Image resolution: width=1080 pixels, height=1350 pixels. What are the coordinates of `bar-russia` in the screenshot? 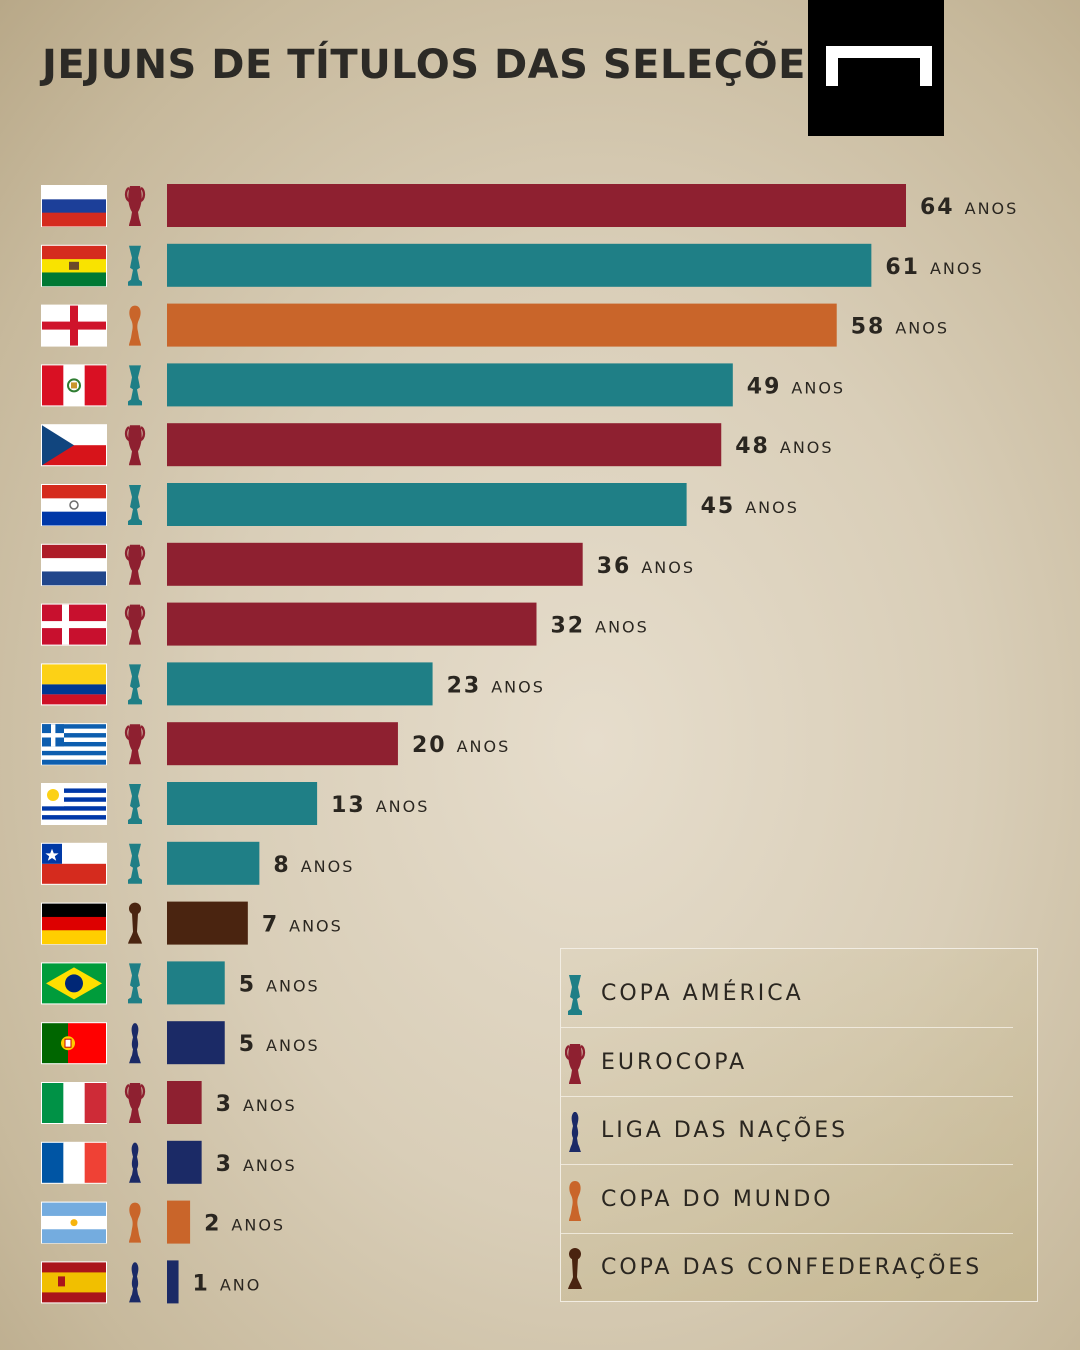 It's located at (536, 205).